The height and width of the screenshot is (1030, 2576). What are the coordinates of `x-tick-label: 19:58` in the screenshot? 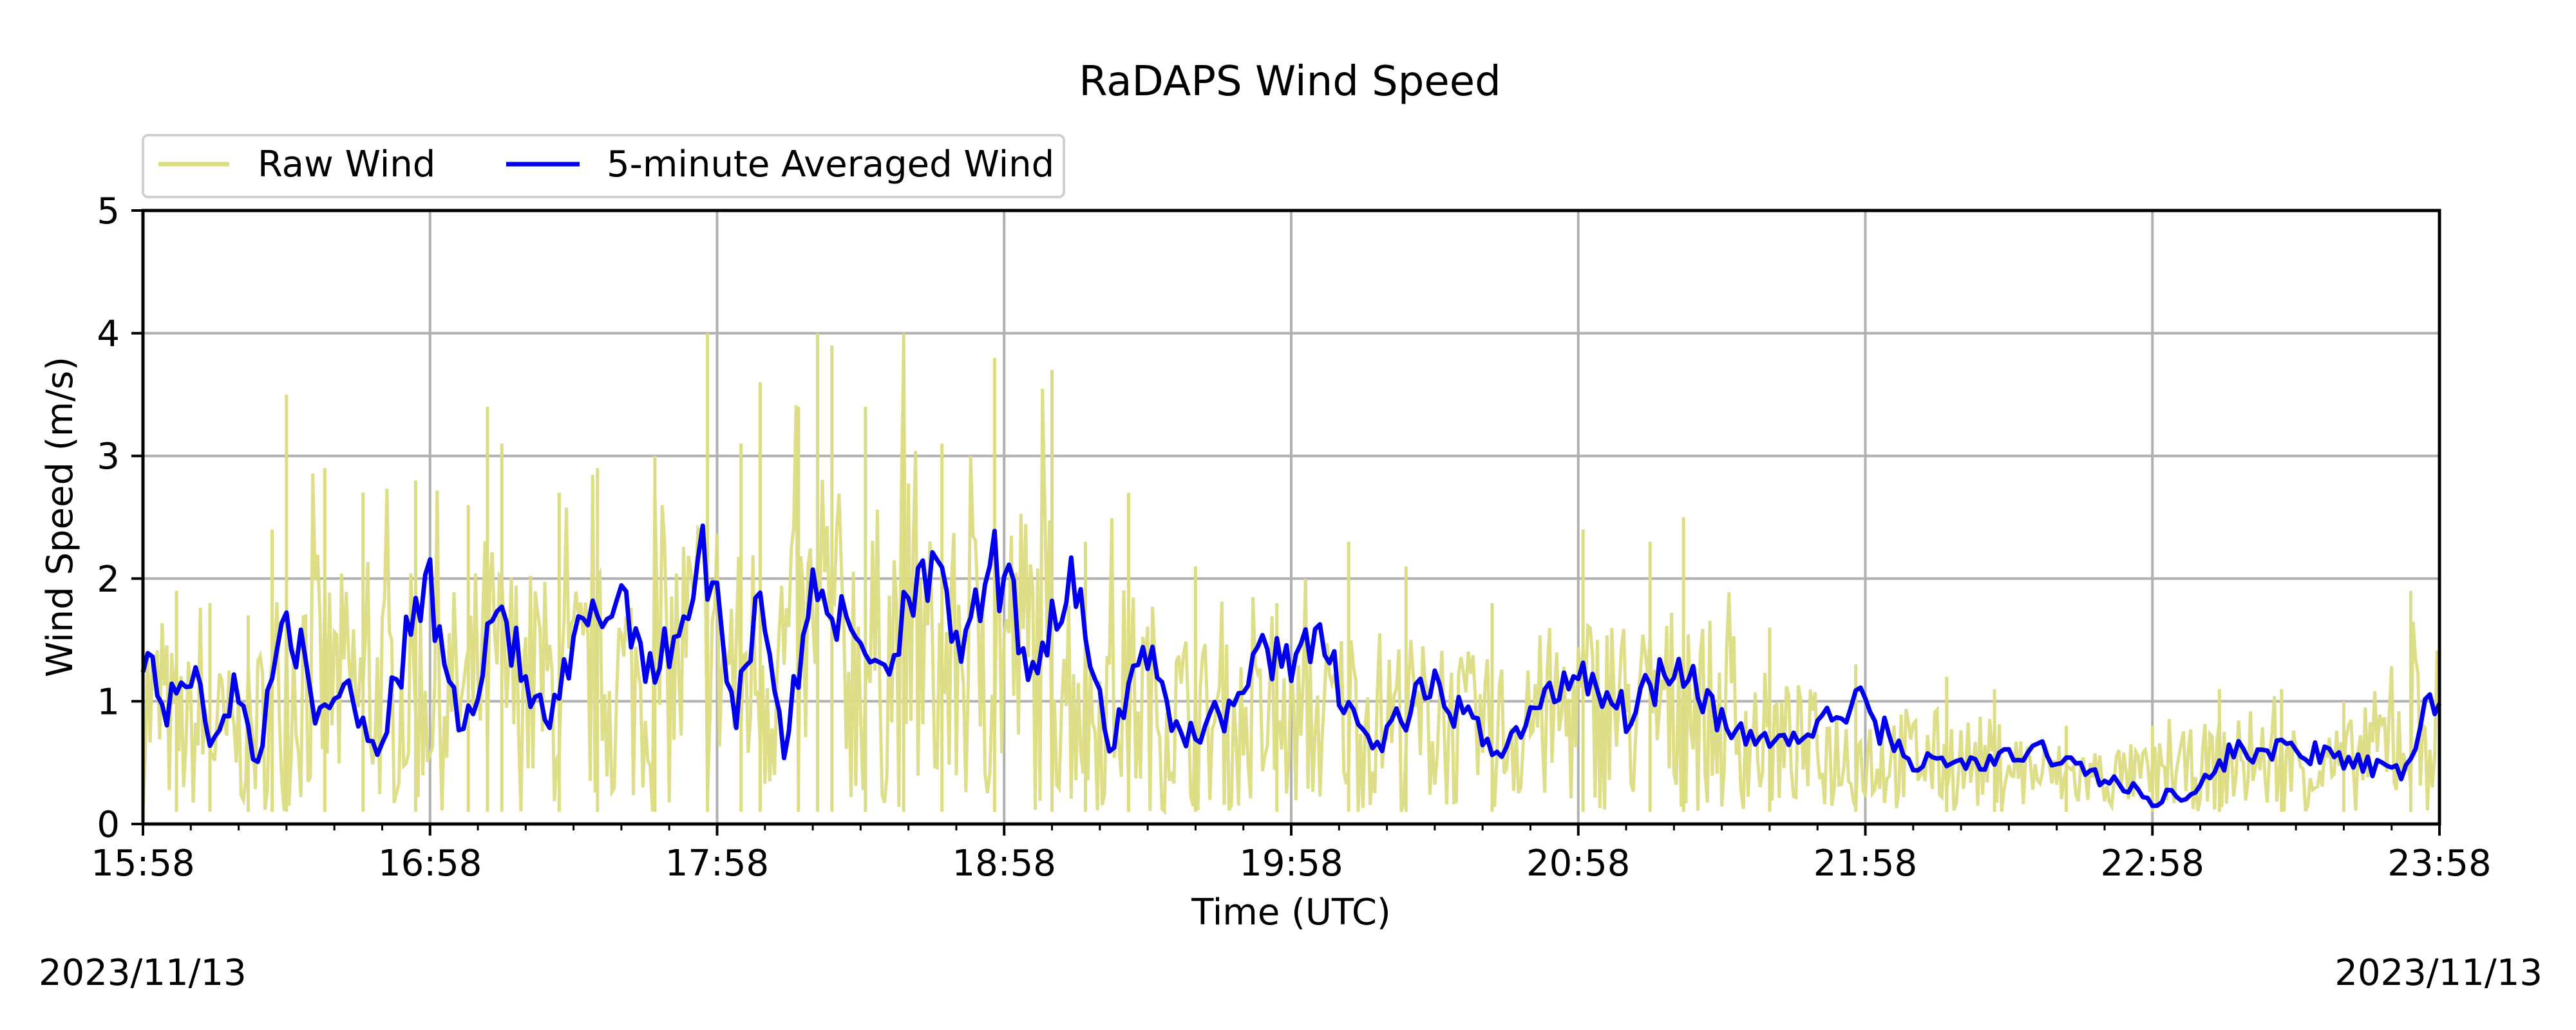 It's located at (1291, 864).